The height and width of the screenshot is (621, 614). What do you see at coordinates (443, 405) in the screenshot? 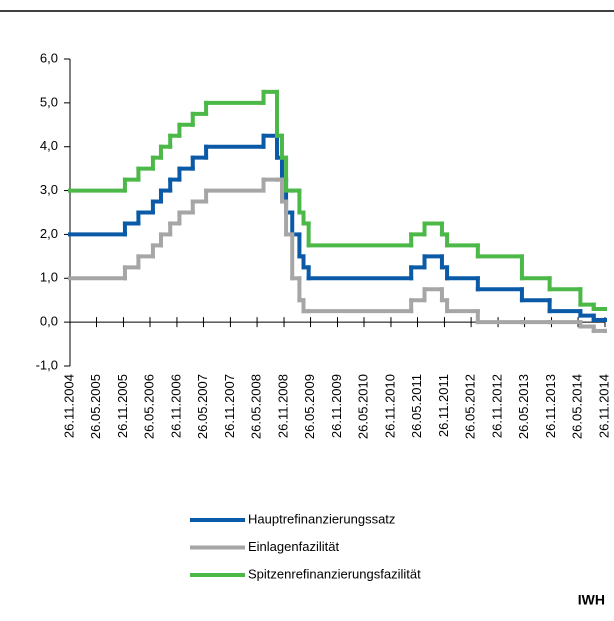
I see `x-tick-label: 26.11.2011` at bounding box center [443, 405].